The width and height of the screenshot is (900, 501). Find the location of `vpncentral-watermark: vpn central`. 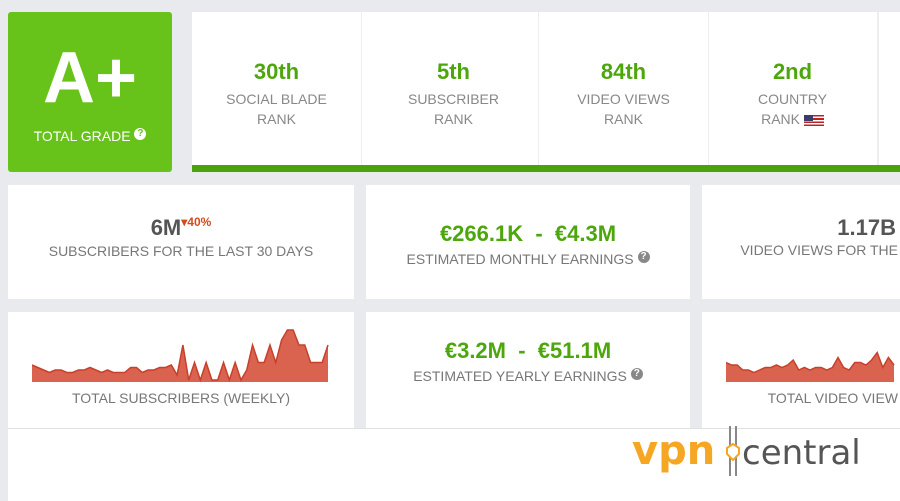

vpncentral-watermark: vpn central is located at coordinates (765, 450).